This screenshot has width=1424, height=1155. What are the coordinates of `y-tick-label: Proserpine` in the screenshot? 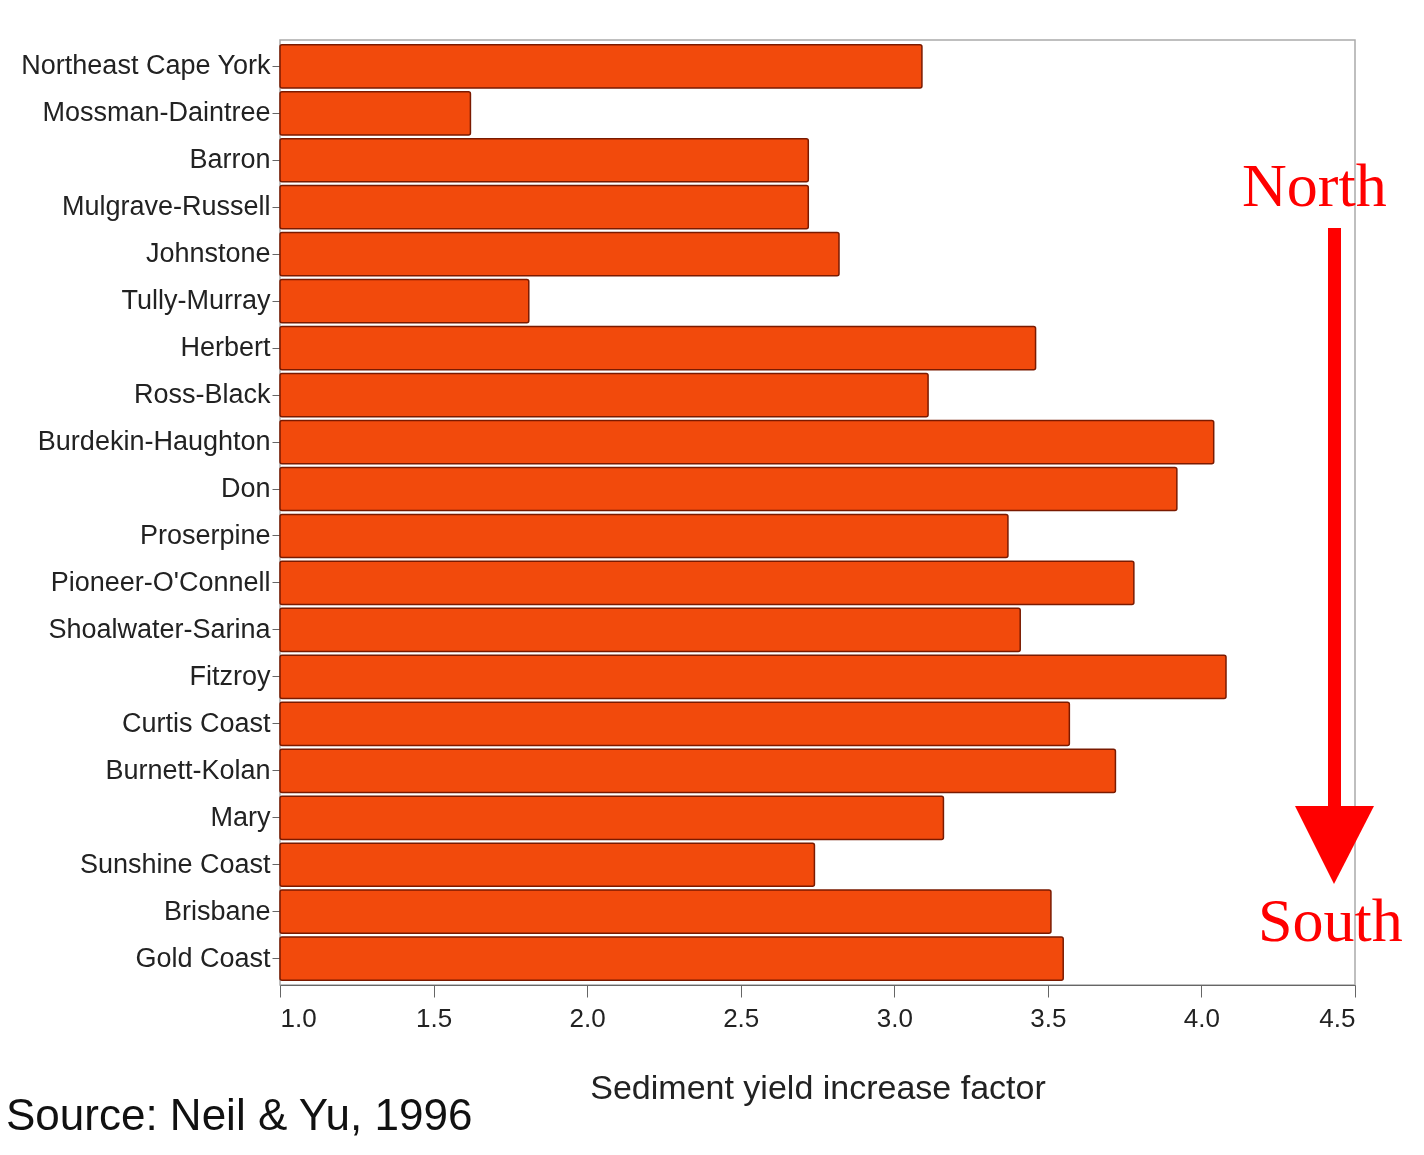 It's located at (205, 534).